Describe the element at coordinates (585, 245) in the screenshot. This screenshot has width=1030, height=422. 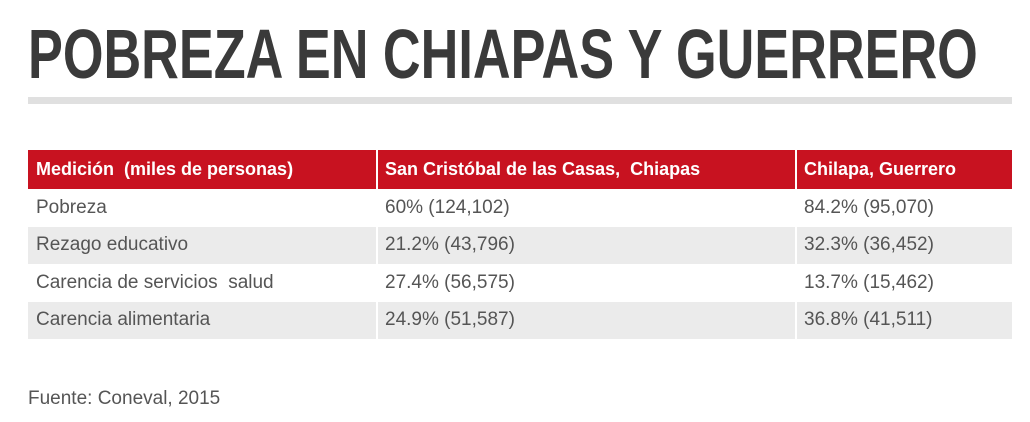
I see `san-cristobal-cell: 21.2% (43,796)` at that location.